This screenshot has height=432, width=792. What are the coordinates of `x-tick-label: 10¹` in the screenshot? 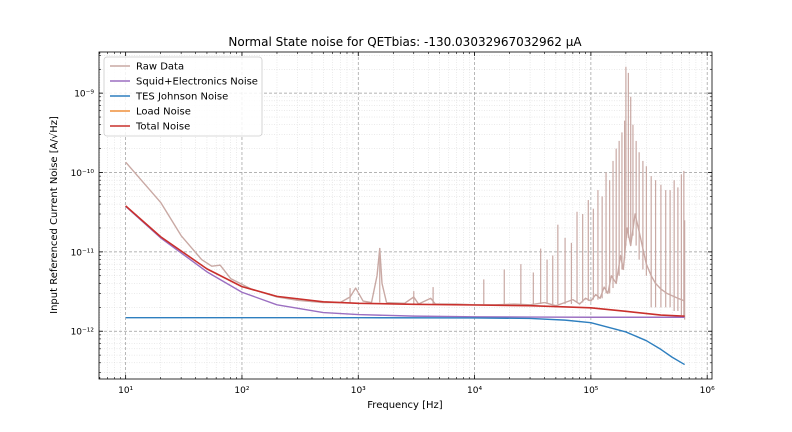 It's located at (125, 391).